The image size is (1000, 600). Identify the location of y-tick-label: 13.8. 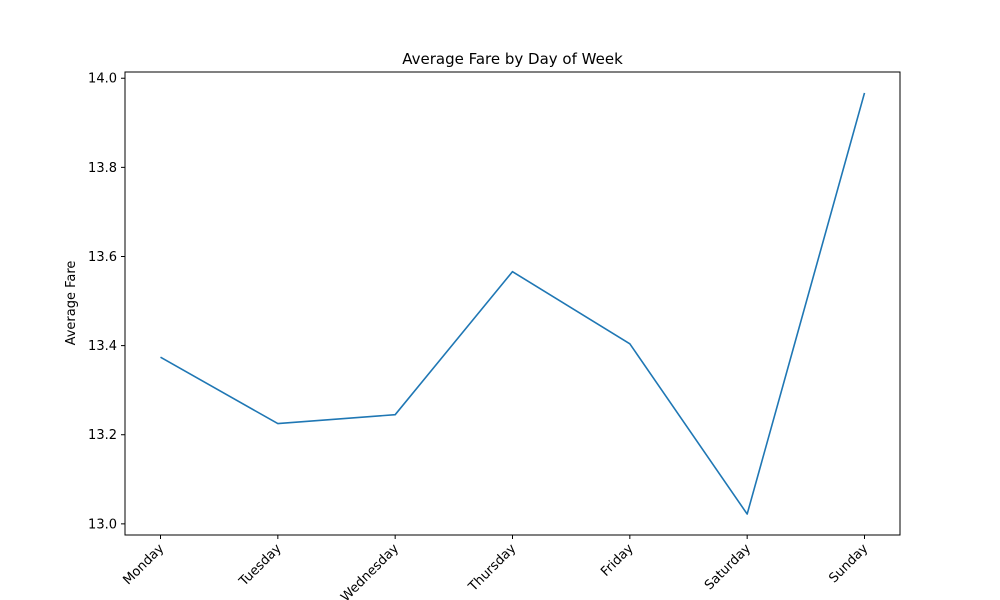
(102, 168).